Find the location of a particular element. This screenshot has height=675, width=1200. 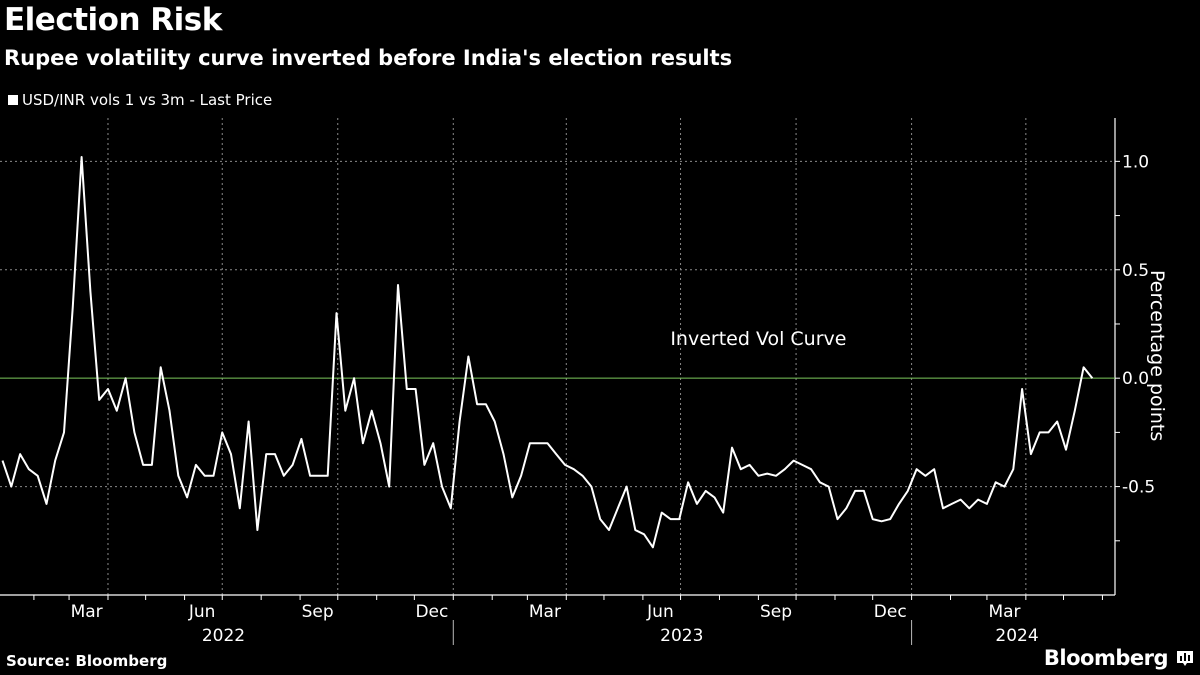

legend-label: USD/INR vols 1 vs 3m - Last Price is located at coordinates (147, 100).